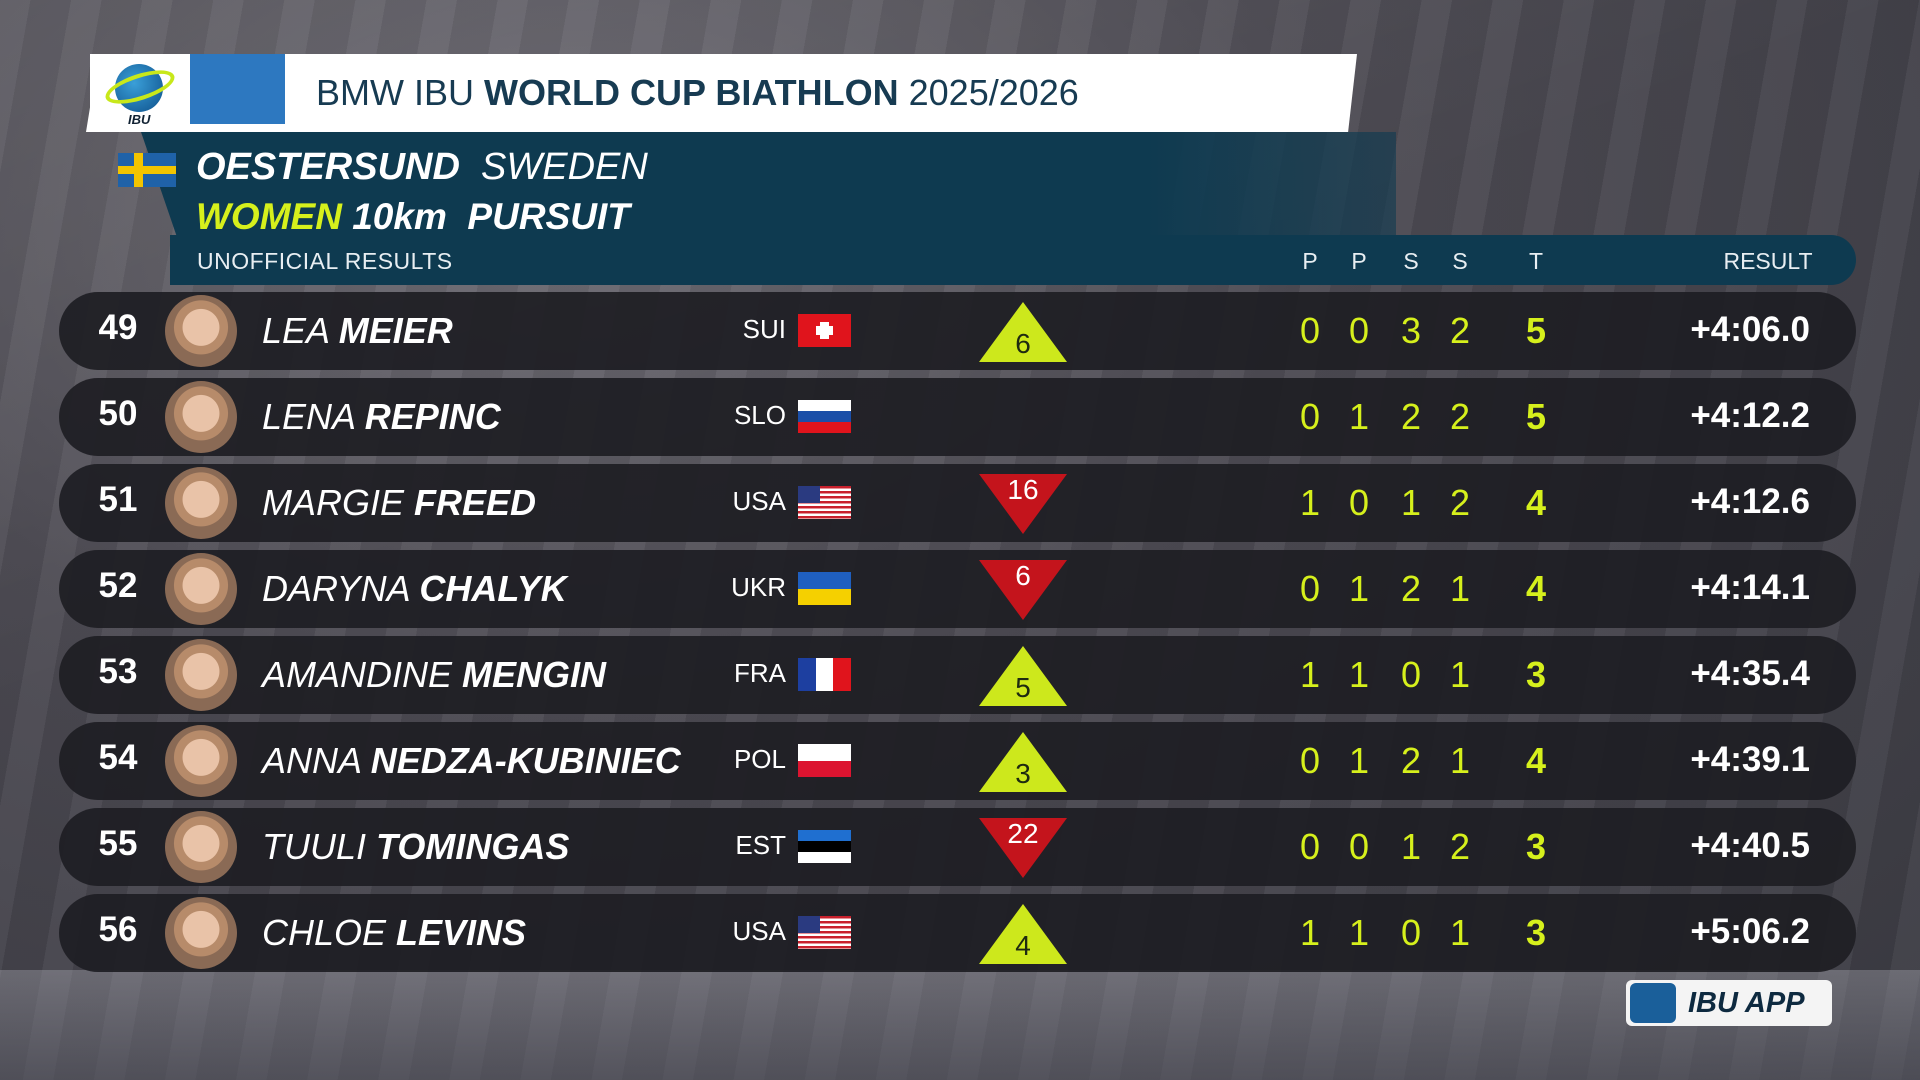  Describe the element at coordinates (824, 760) in the screenshot. I see `pol-flag-icon` at that location.